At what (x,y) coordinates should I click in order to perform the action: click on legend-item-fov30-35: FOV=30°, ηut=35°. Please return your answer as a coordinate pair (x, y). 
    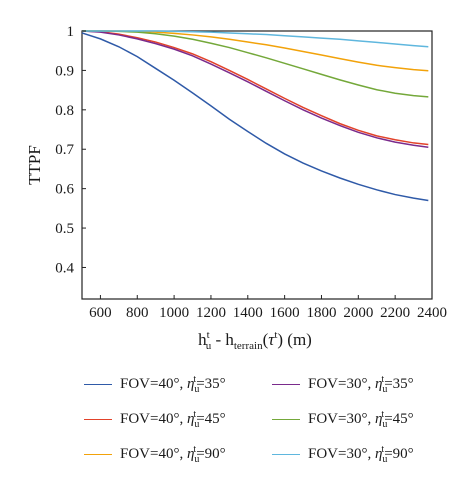
    Looking at the image, I should click on (343, 384).